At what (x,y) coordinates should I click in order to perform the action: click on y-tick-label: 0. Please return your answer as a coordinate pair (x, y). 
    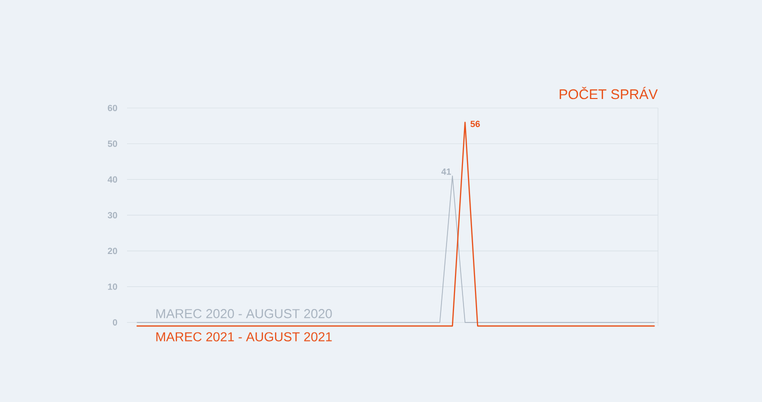
    Looking at the image, I should click on (115, 322).